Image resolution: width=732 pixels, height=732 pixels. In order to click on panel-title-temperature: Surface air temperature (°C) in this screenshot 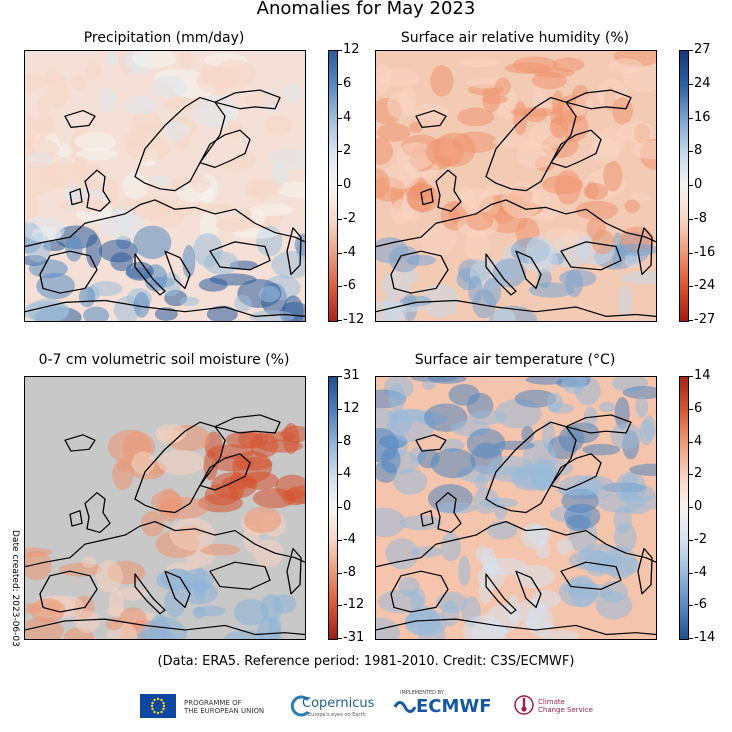, I will do `click(515, 360)`.